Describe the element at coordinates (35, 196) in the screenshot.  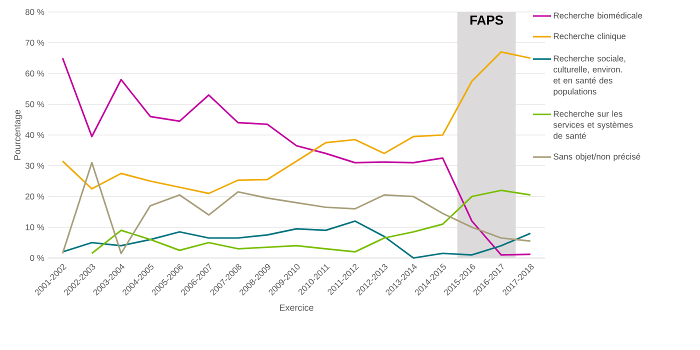
I see `y-tick-label: 20 %` at that location.